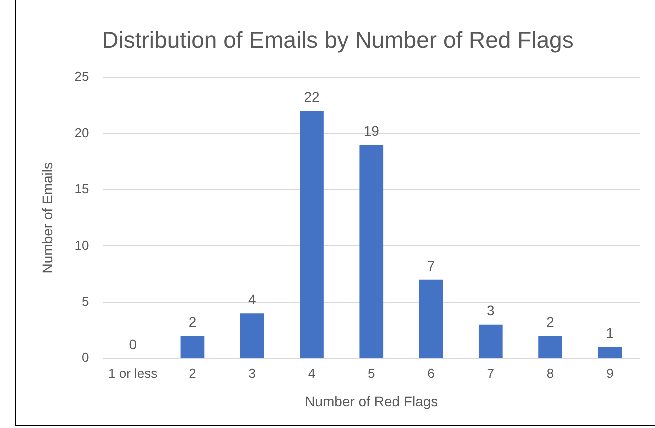 The height and width of the screenshot is (428, 655). Describe the element at coordinates (192, 373) in the screenshot. I see `x-tick-label: 2` at that location.